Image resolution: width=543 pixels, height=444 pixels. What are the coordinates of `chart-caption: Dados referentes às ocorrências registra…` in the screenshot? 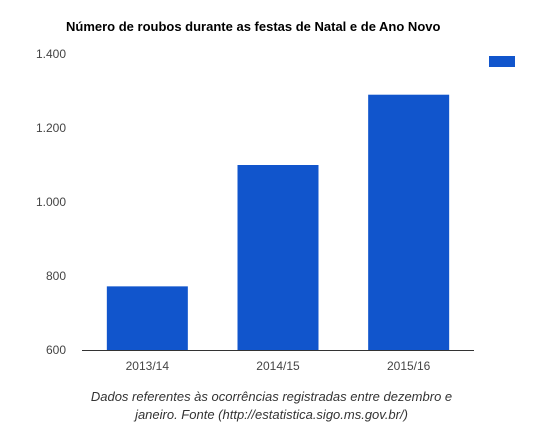 It's located at (271, 406).